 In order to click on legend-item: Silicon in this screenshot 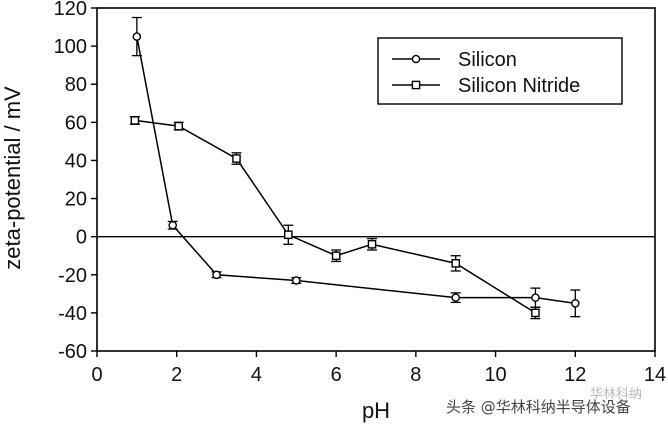, I will do `click(454, 60)`.